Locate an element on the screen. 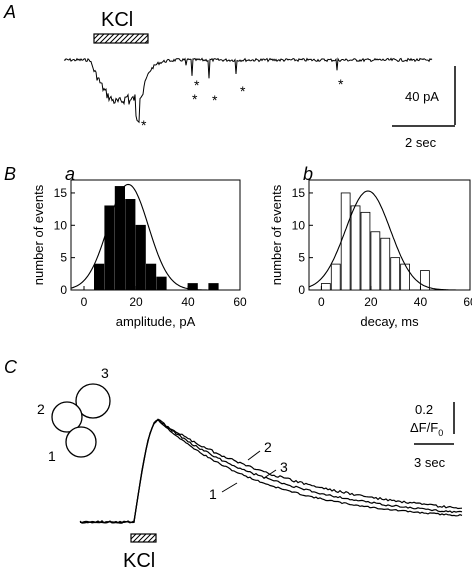  kcl-hatched-bar-c is located at coordinates (143, 538).